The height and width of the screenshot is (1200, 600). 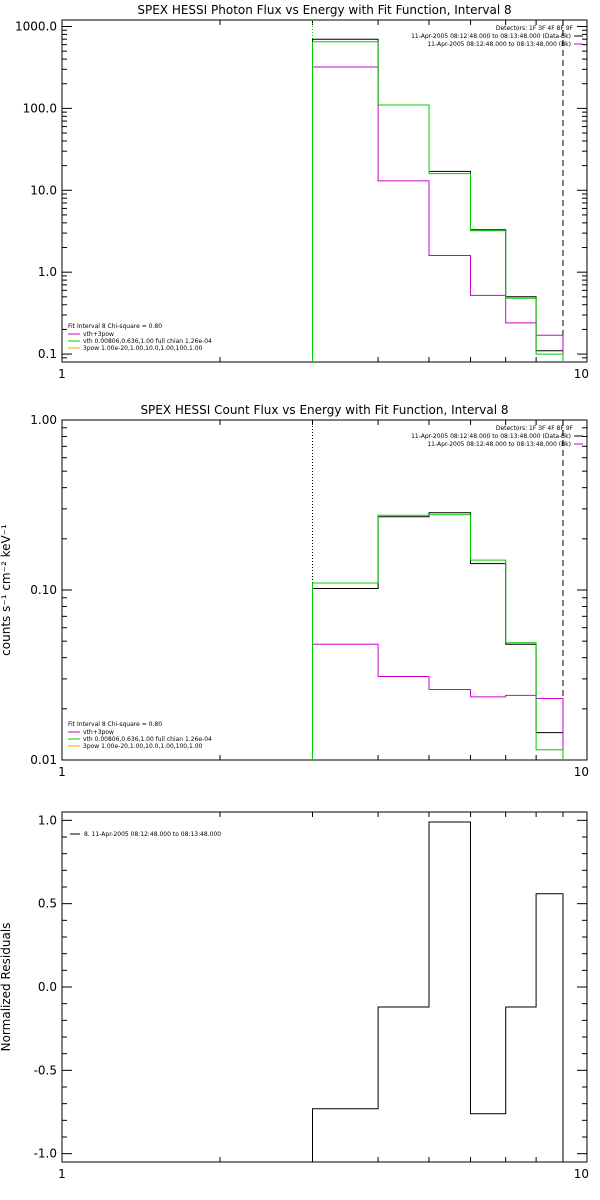 What do you see at coordinates (43, 590) in the screenshot?
I see `y-tick-label: 0.10` at bounding box center [43, 590].